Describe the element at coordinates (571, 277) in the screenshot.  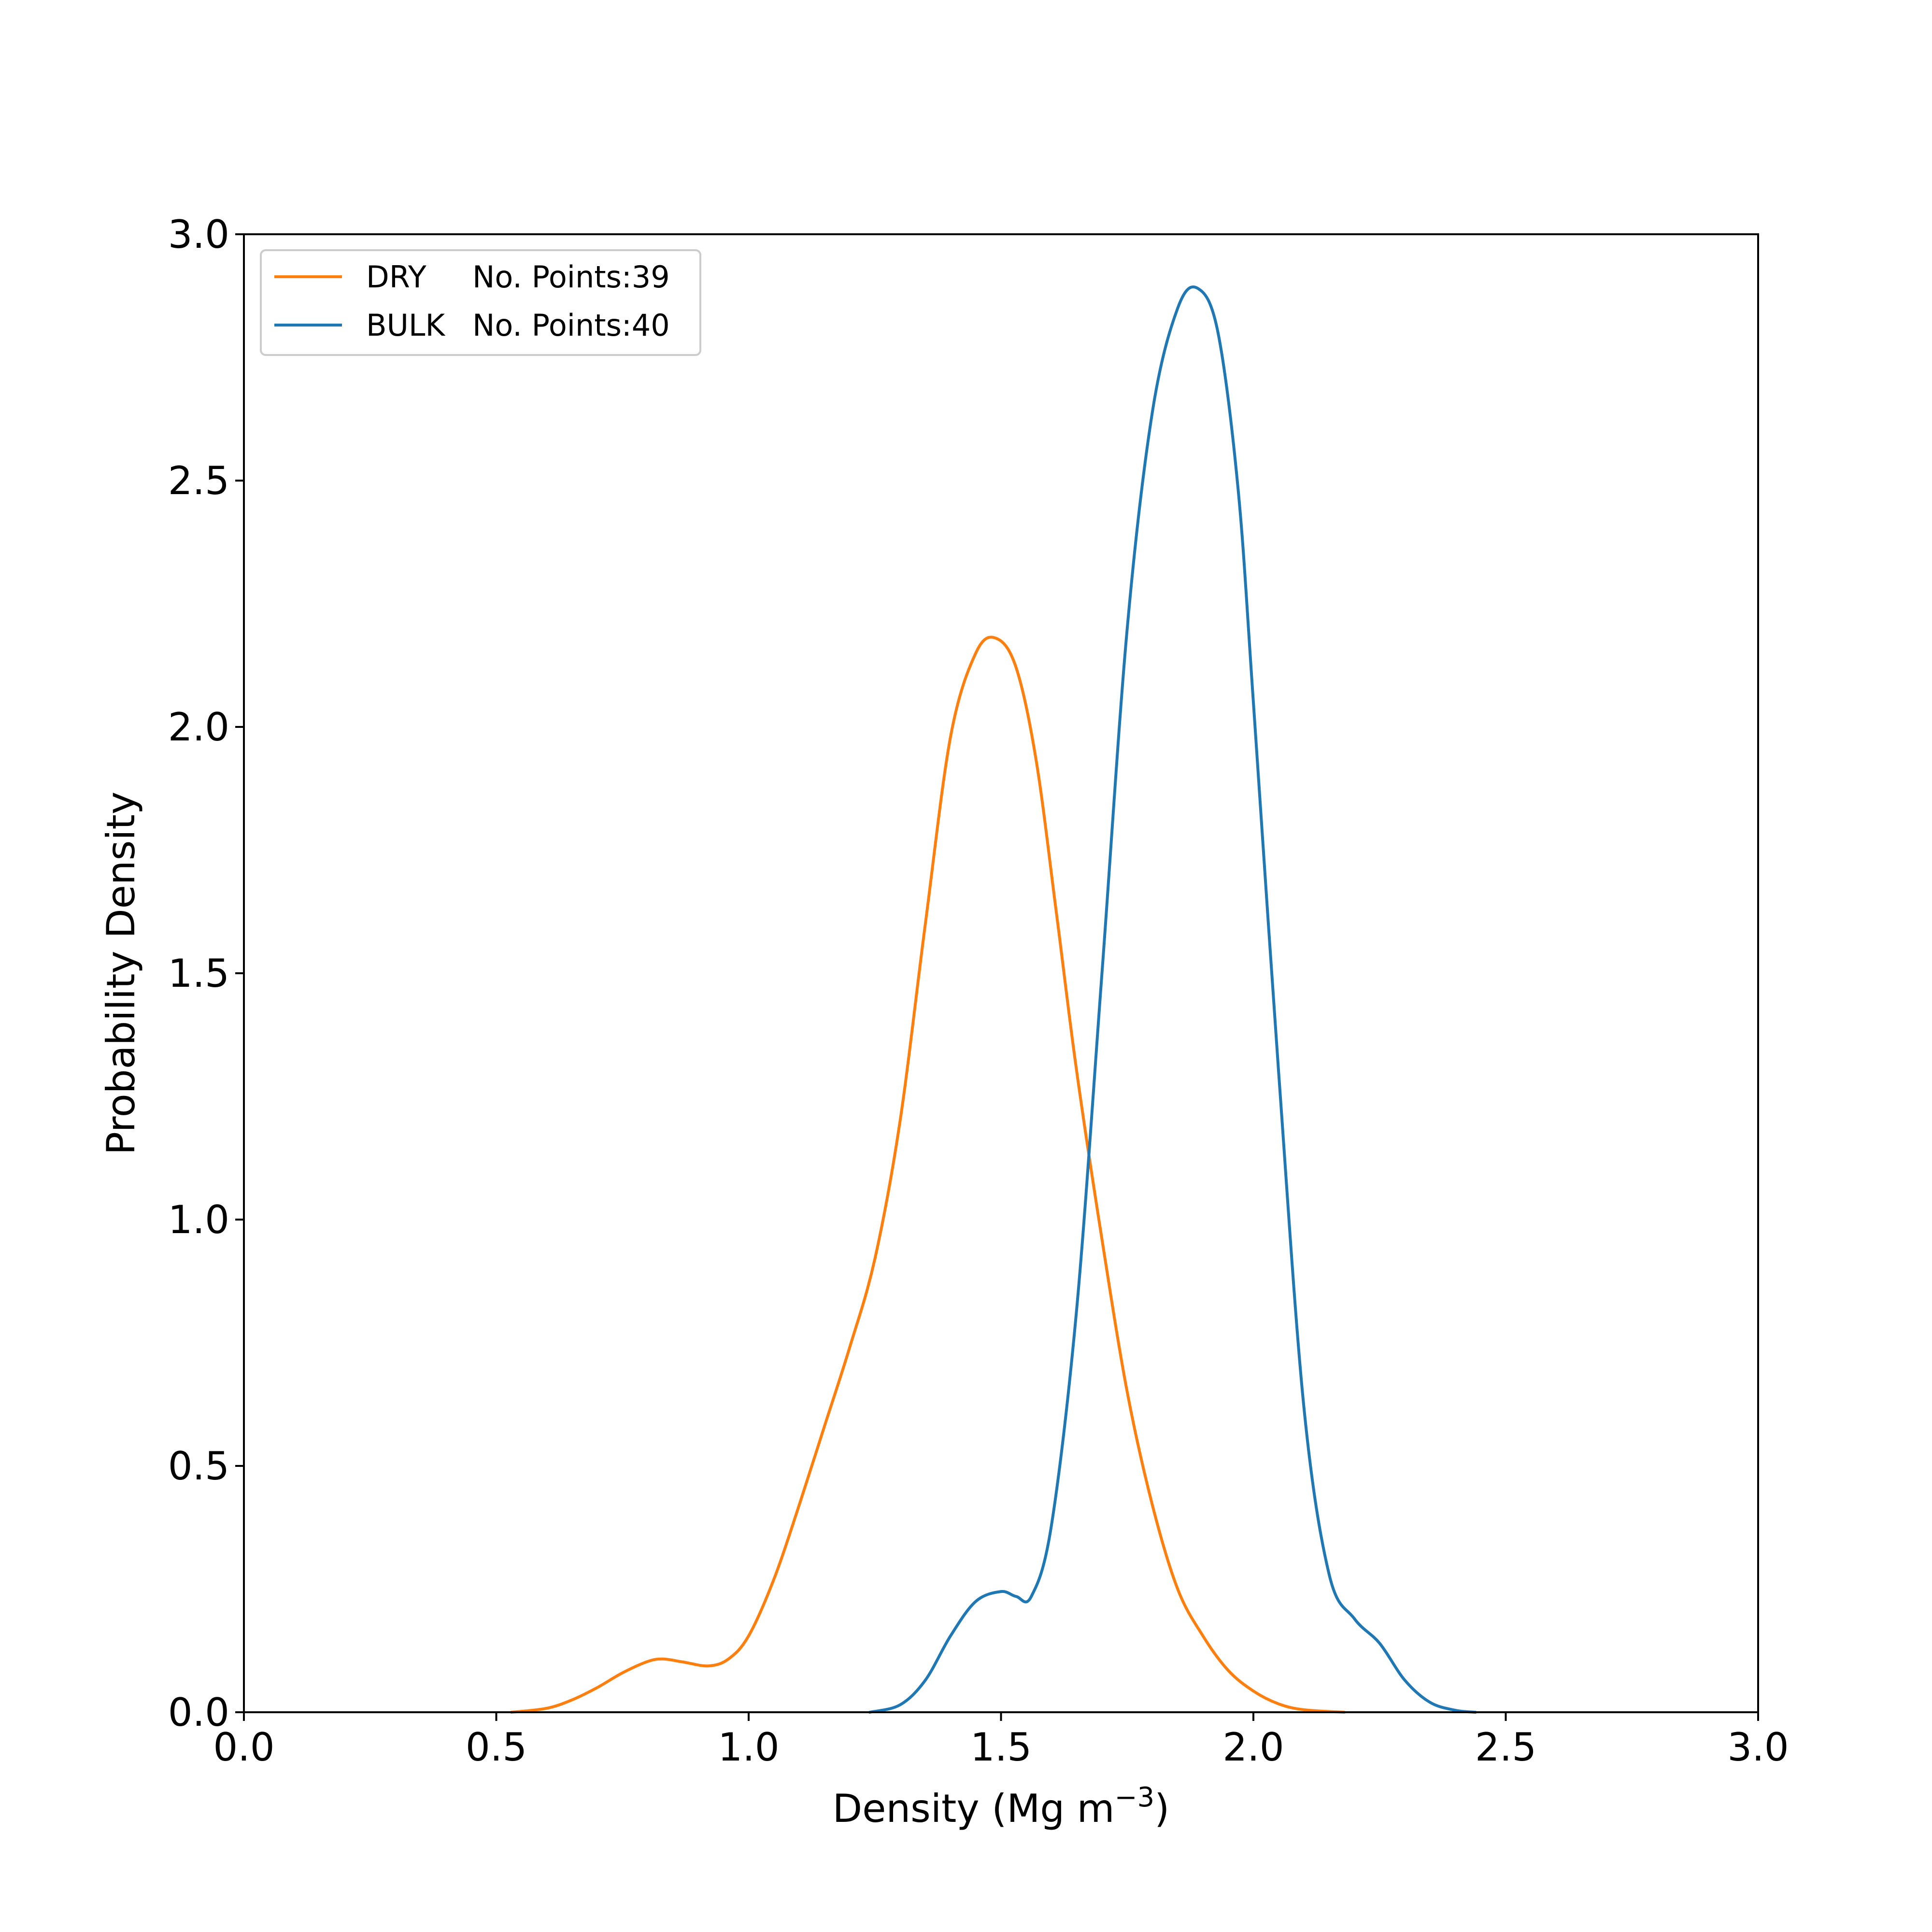
I see `legend-count-dry: No. Points:39` at that location.